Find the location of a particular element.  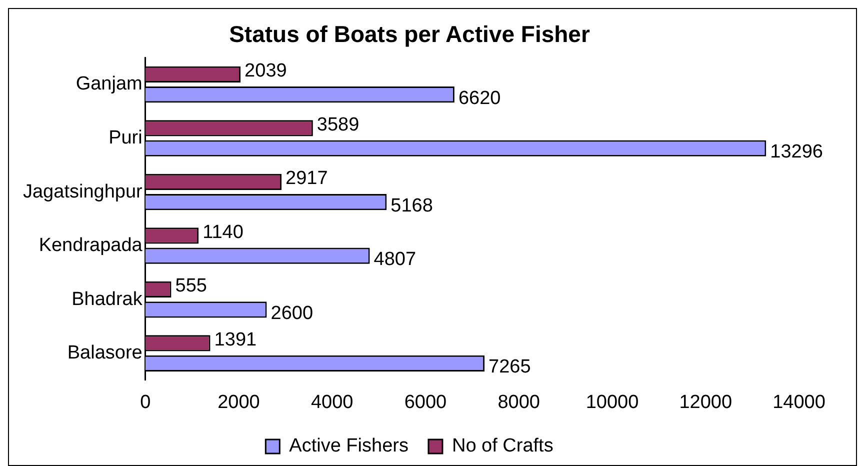

y-tick-label: Jagatsinghpur is located at coordinates (83, 191).